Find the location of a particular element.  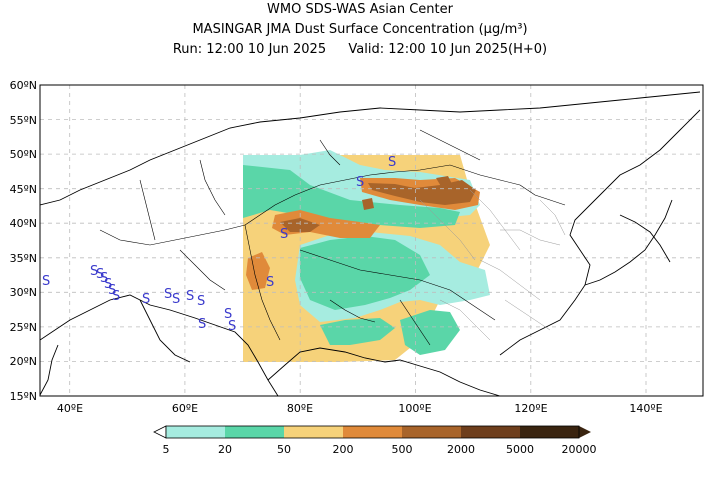

lat-tick-label: 60ºN is located at coordinates (23, 85).